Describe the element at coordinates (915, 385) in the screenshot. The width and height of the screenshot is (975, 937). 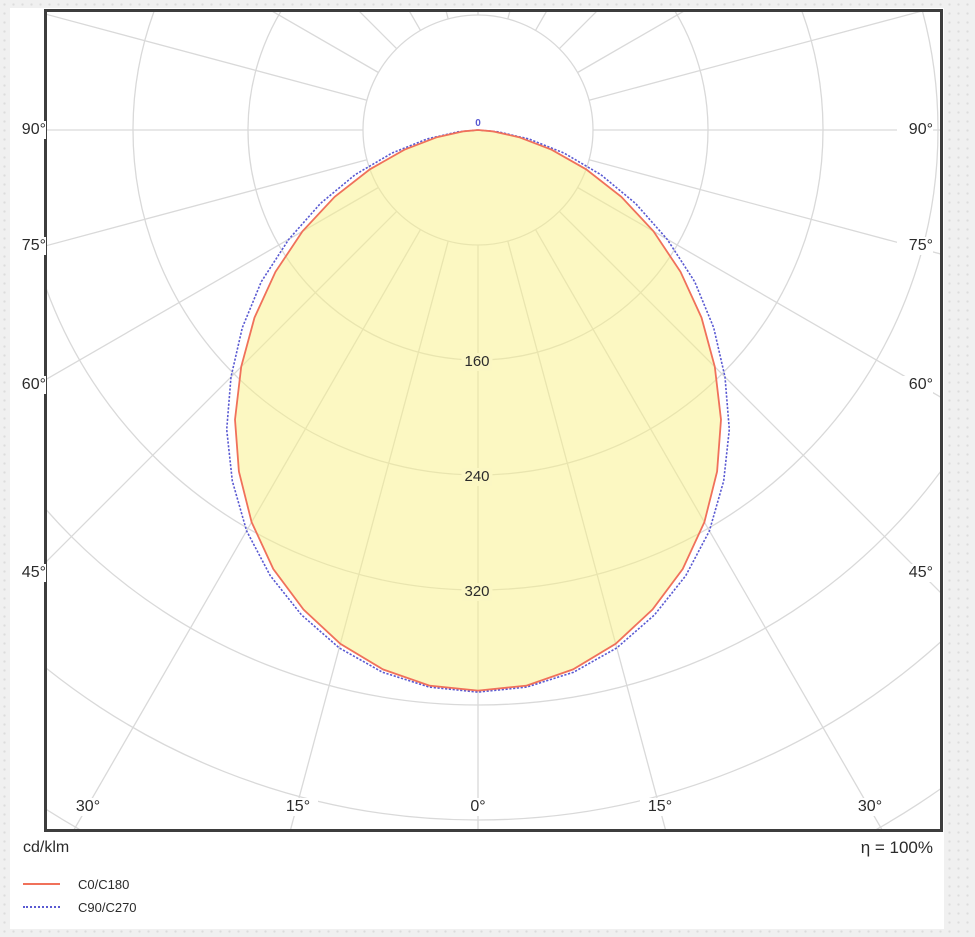
I see `angle-tick-right-60: 60°` at that location.